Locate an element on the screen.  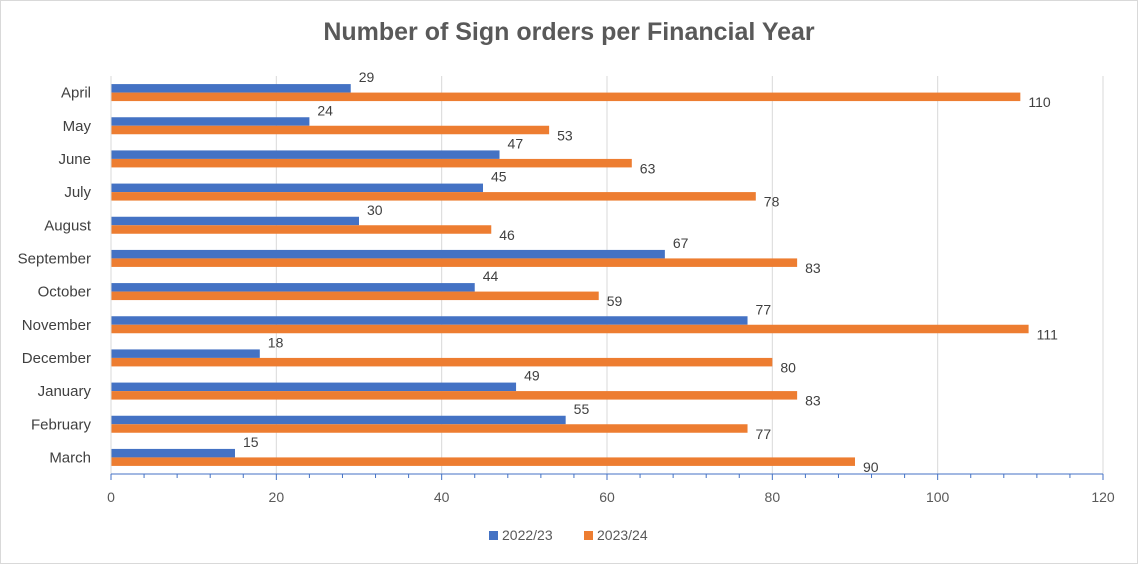
x-tick-label: 80 is located at coordinates (773, 497).